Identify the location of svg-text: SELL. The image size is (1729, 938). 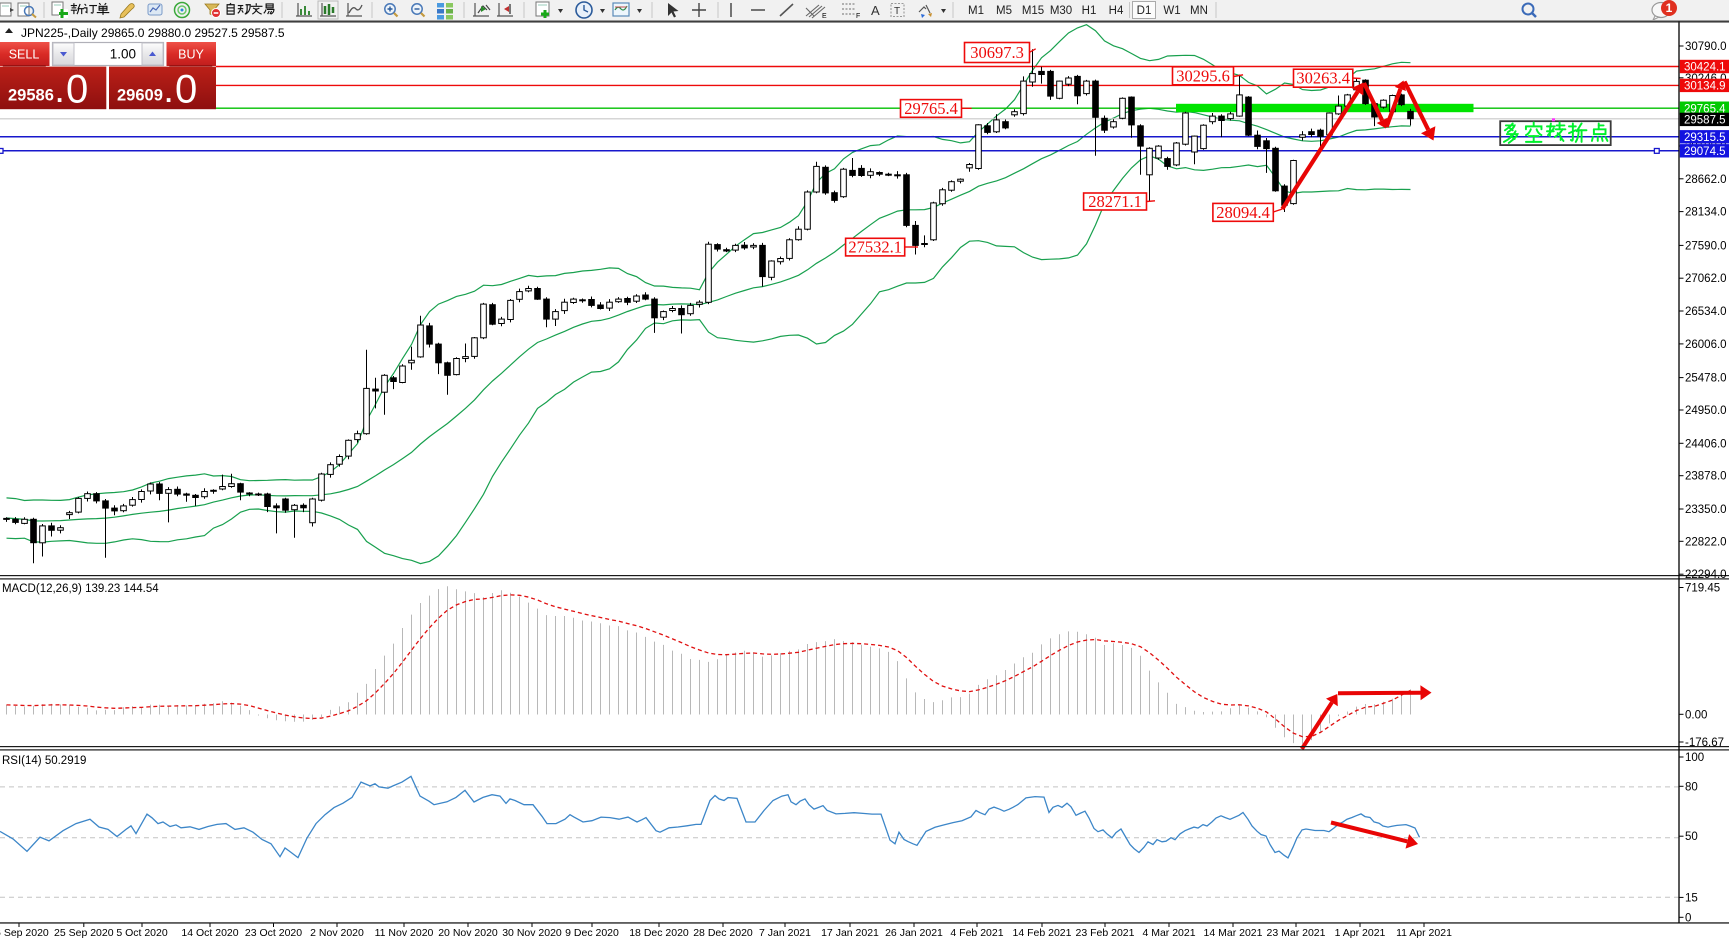
(24, 55).